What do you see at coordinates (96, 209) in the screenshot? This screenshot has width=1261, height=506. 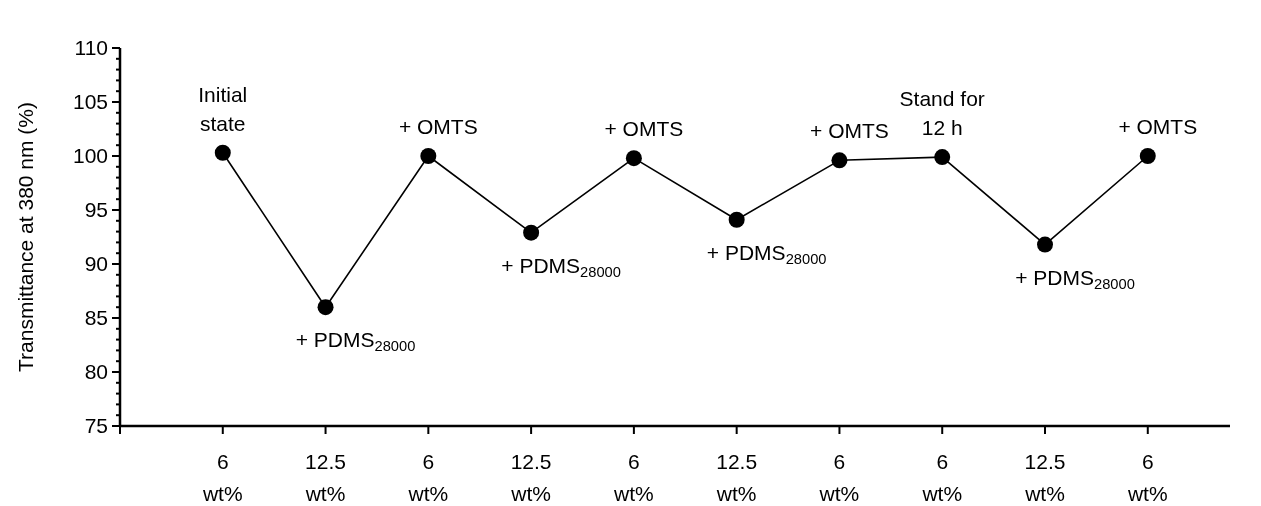 I see `y-tick-label: 95` at bounding box center [96, 209].